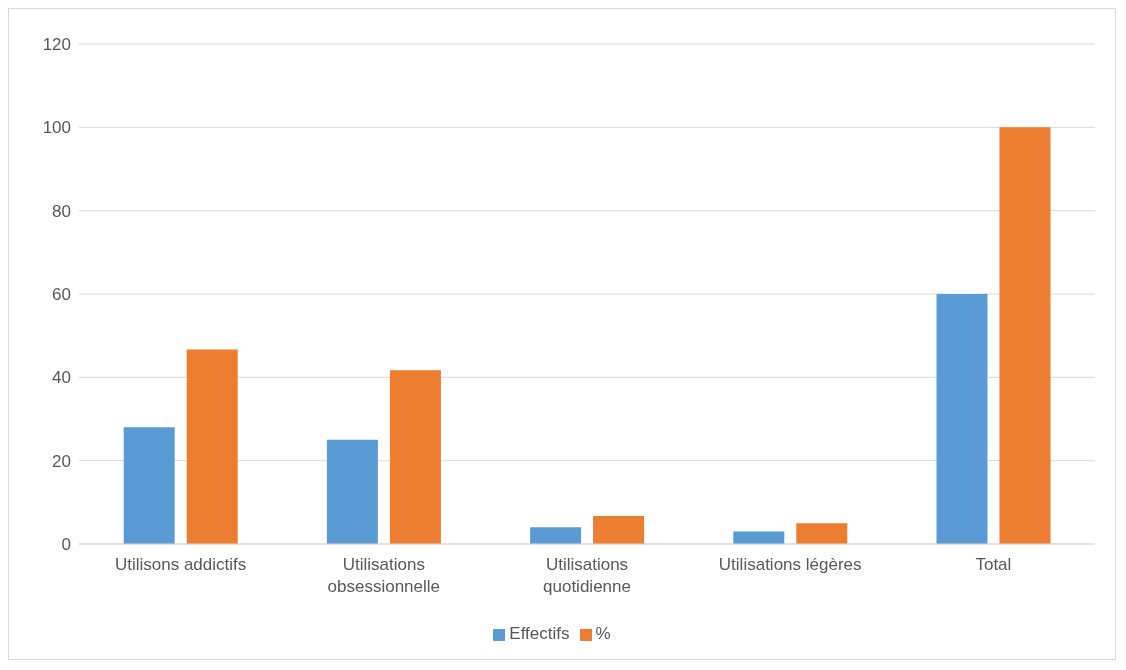 This screenshot has height=670, width=1126. I want to click on y-tick-label: 0, so click(66, 545).